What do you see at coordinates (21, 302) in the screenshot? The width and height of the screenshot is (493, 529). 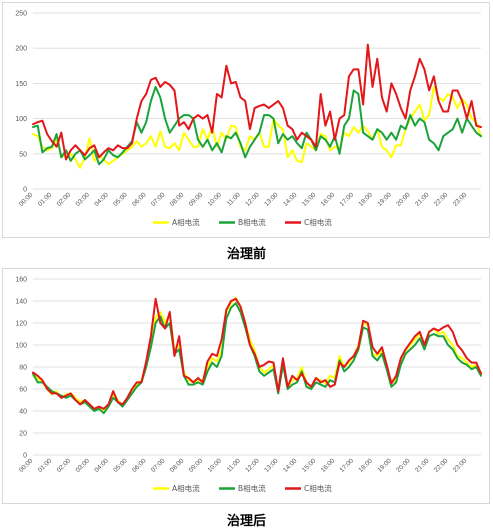 I see `y-tick-label: 140` at bounding box center [21, 302].